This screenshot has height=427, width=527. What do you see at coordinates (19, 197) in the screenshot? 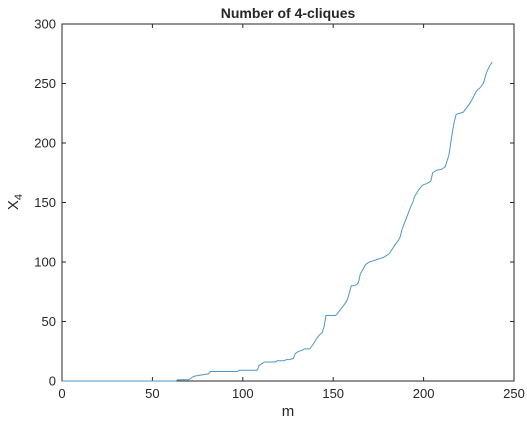
I see `y-axis-label-subscript: 4` at bounding box center [19, 197].